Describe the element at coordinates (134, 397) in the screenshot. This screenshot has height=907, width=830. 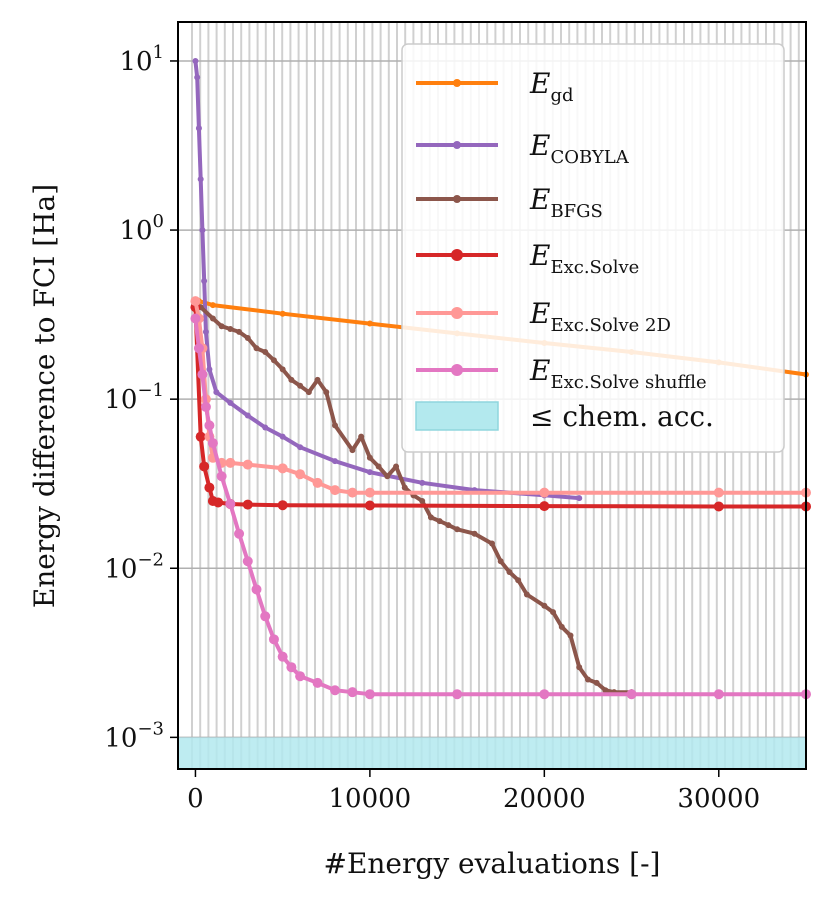
I see `y-tick-label: 10⁻¹` at that location.